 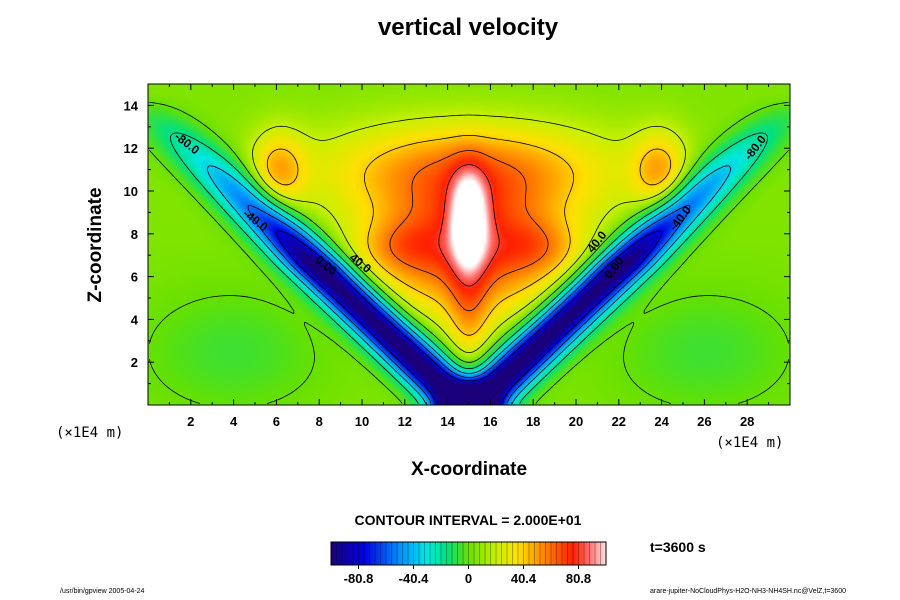 I want to click on x-tick-label: 20, so click(x=576, y=421).